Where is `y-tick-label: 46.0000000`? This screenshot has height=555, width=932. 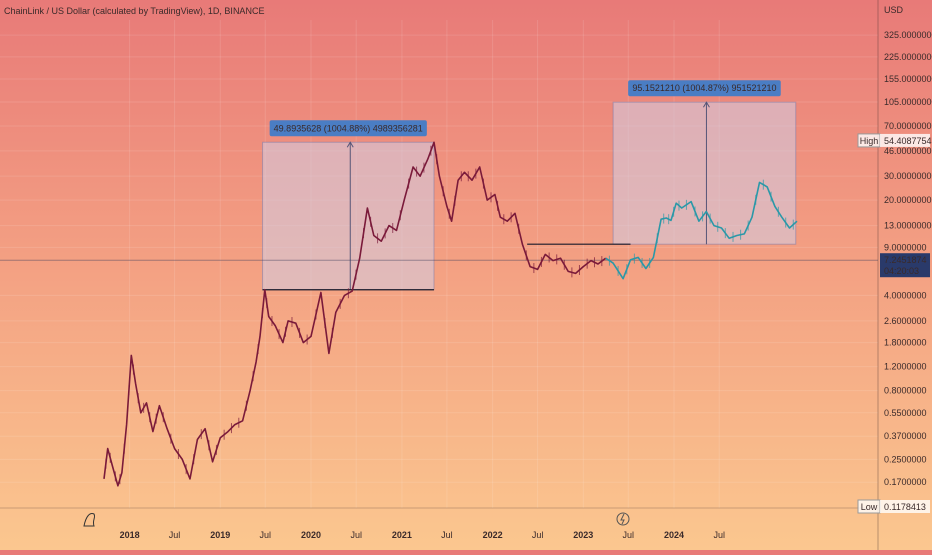
y-tick-label: 46.0000000 is located at coordinates (908, 151).